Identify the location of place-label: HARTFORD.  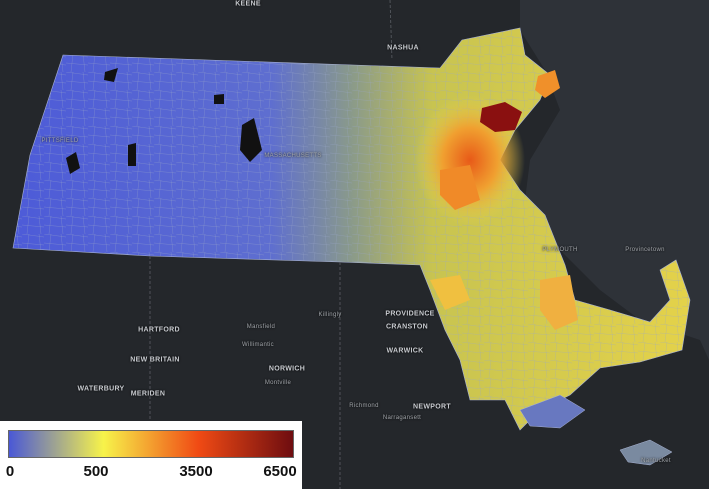
(159, 330).